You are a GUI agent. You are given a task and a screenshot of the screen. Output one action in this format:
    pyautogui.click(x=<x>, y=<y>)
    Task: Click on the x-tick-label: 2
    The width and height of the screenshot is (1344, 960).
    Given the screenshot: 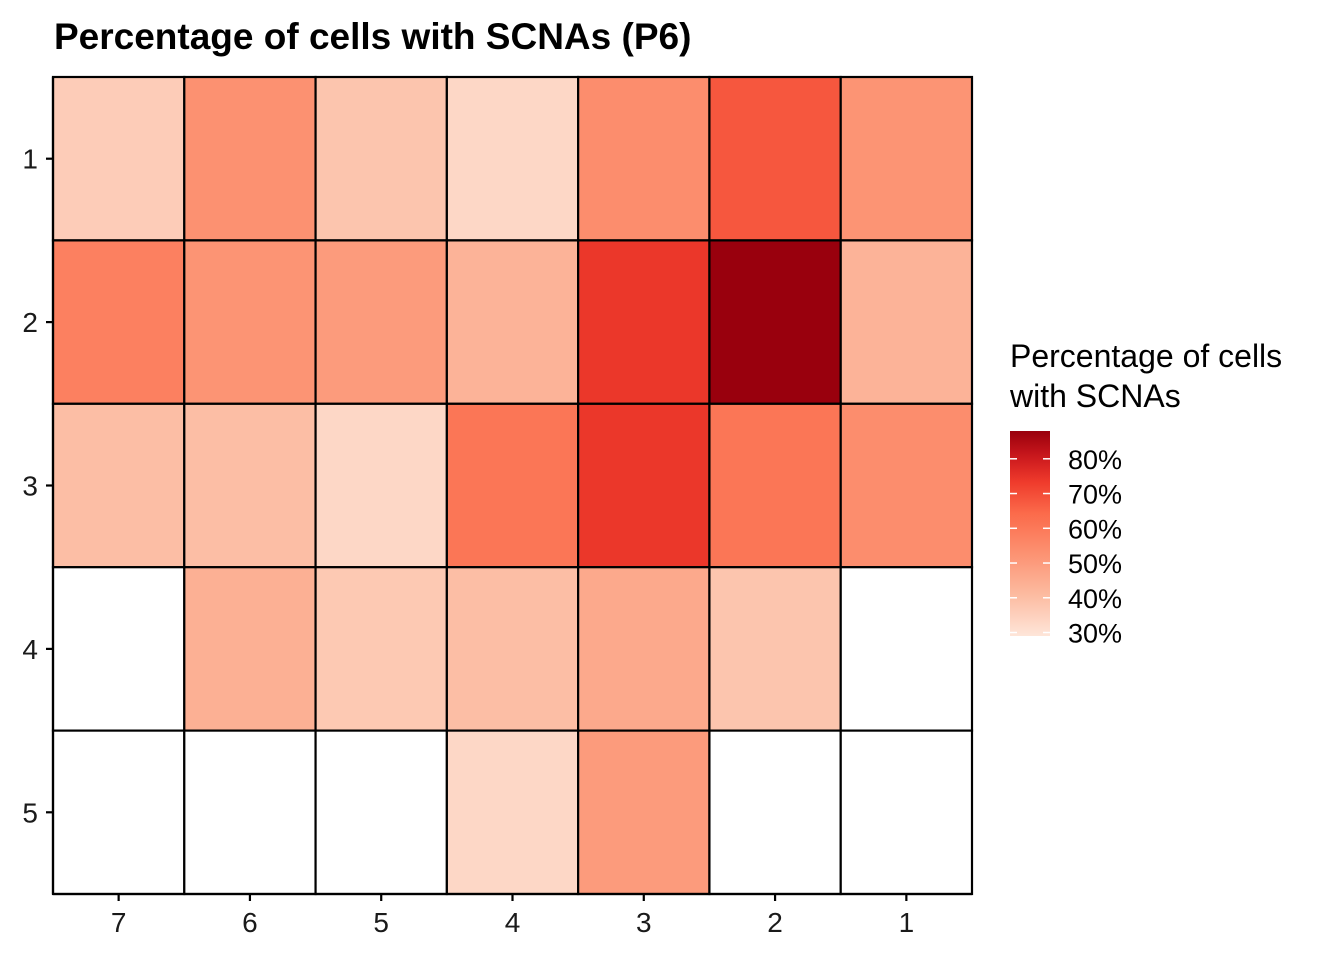 What is the action you would take?
    pyautogui.click(x=775, y=922)
    